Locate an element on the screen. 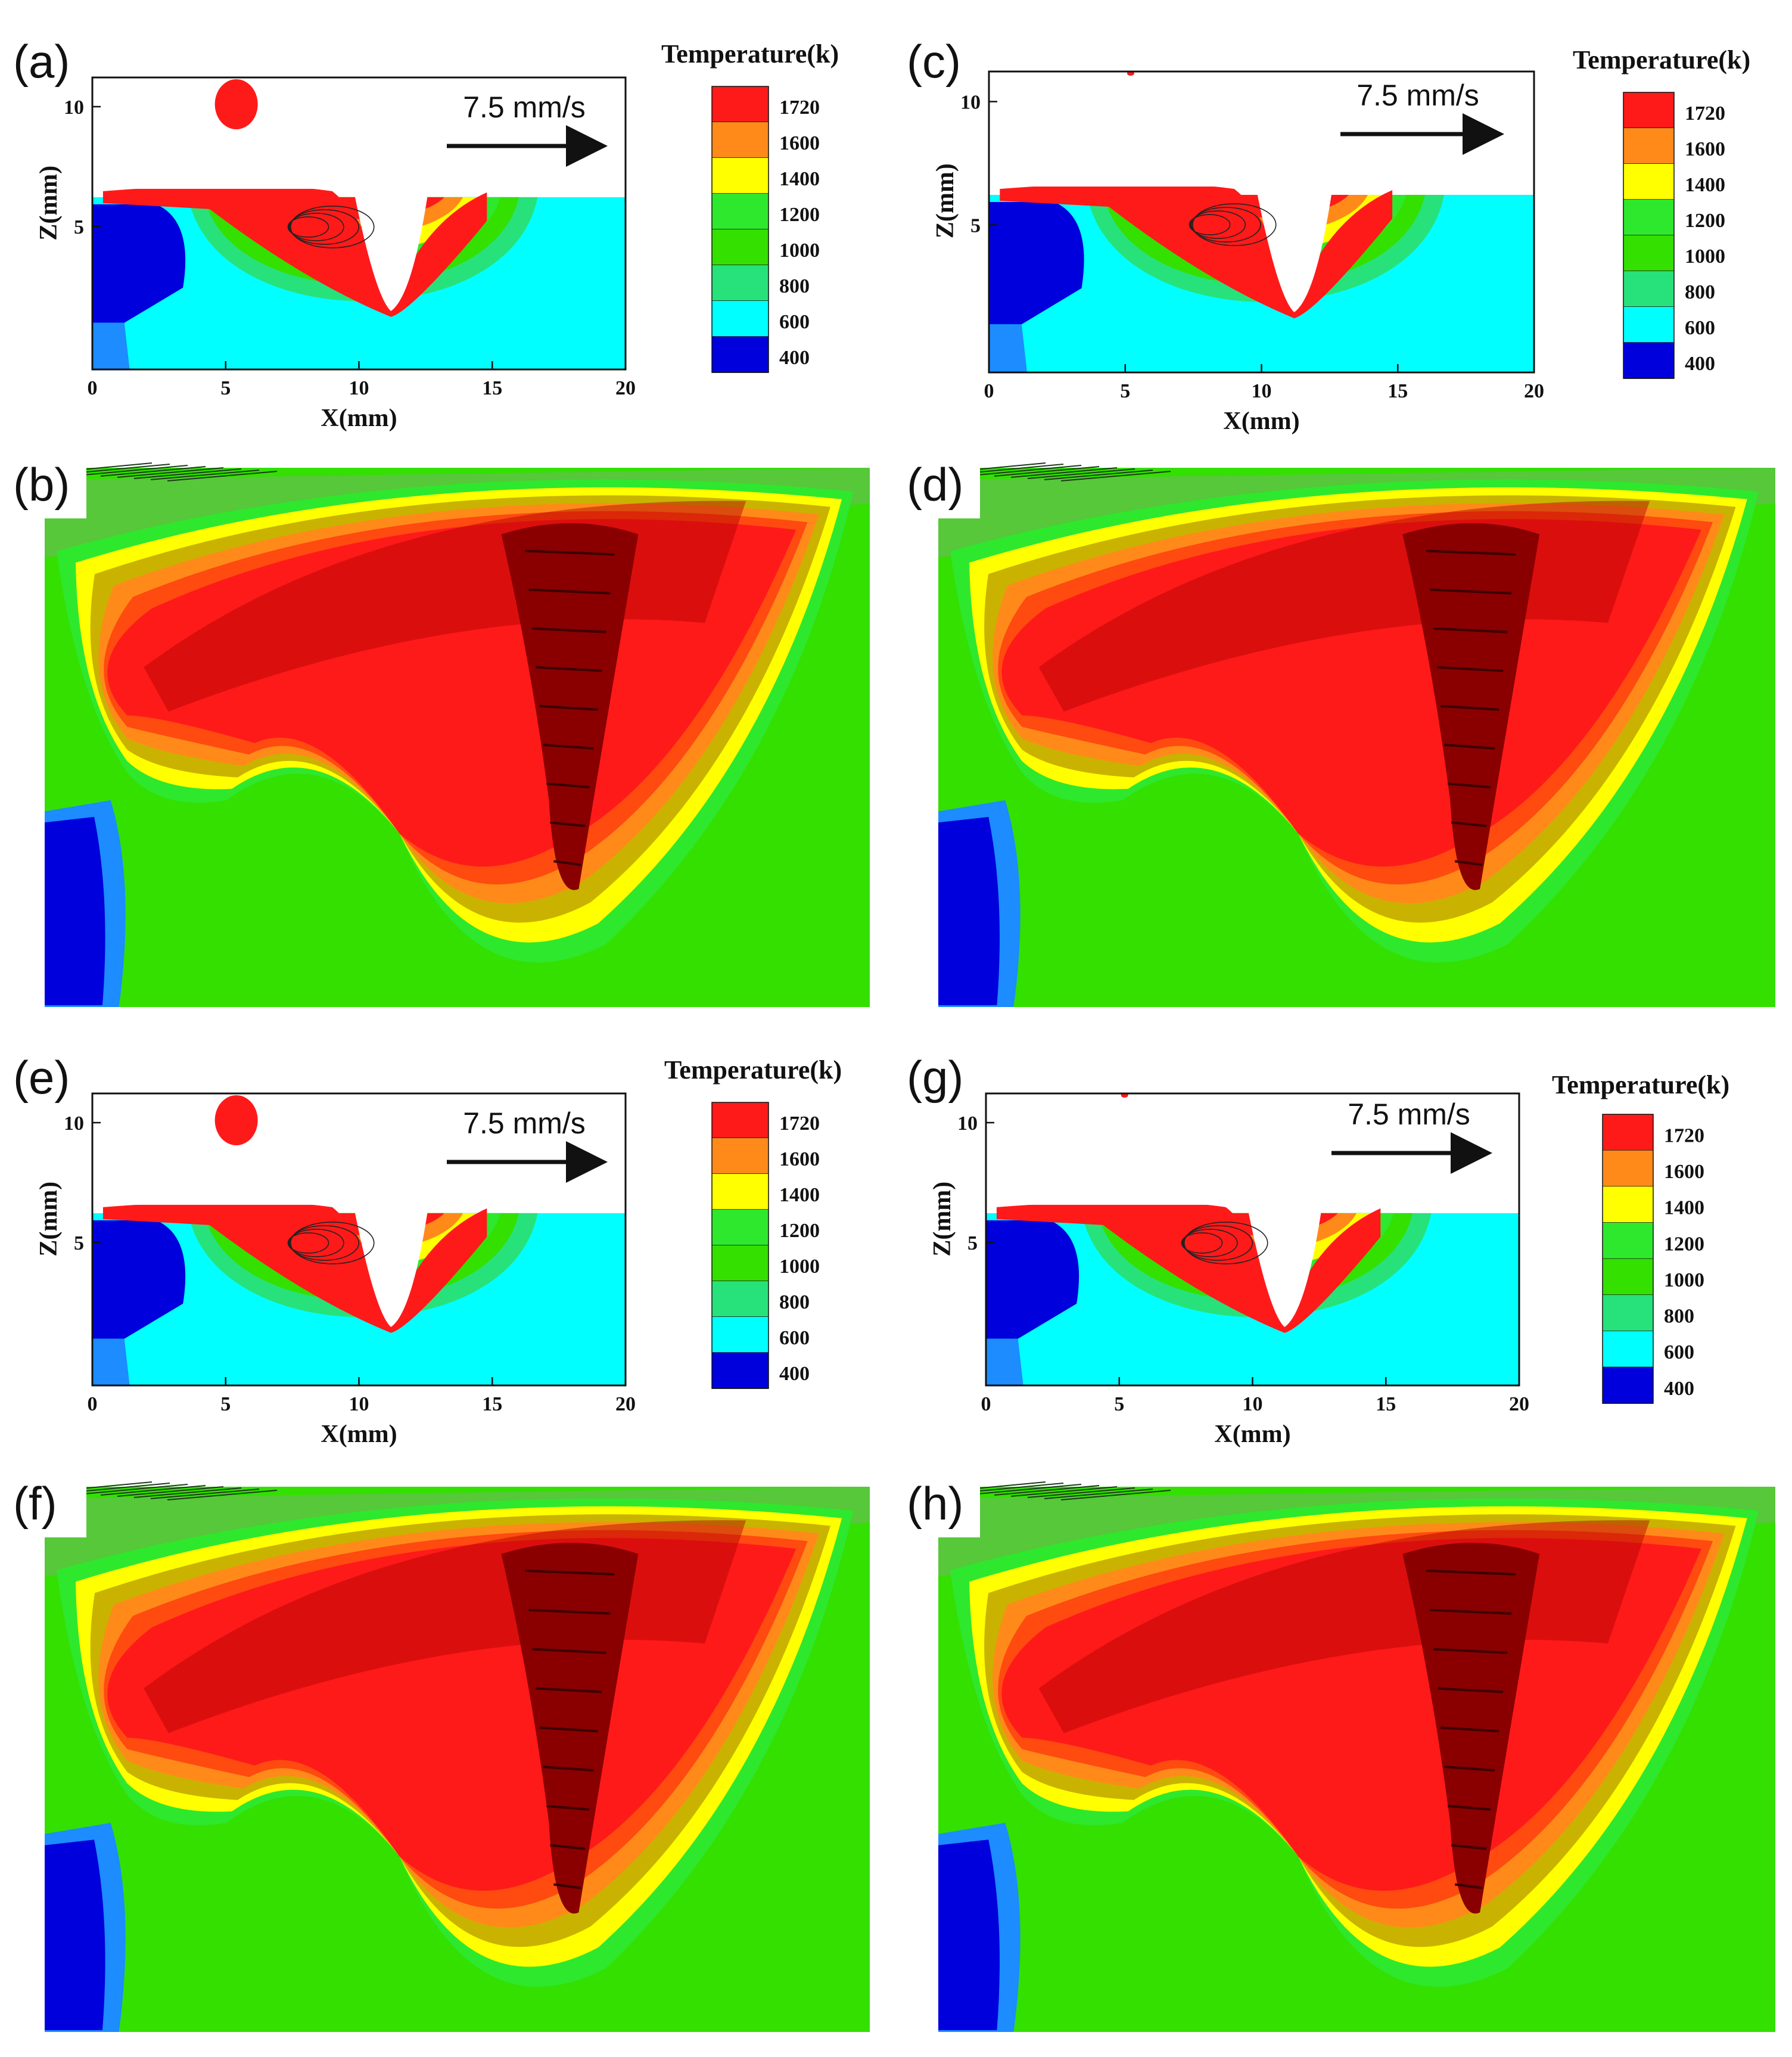  x-tick-label: 15 is located at coordinates (492, 388).